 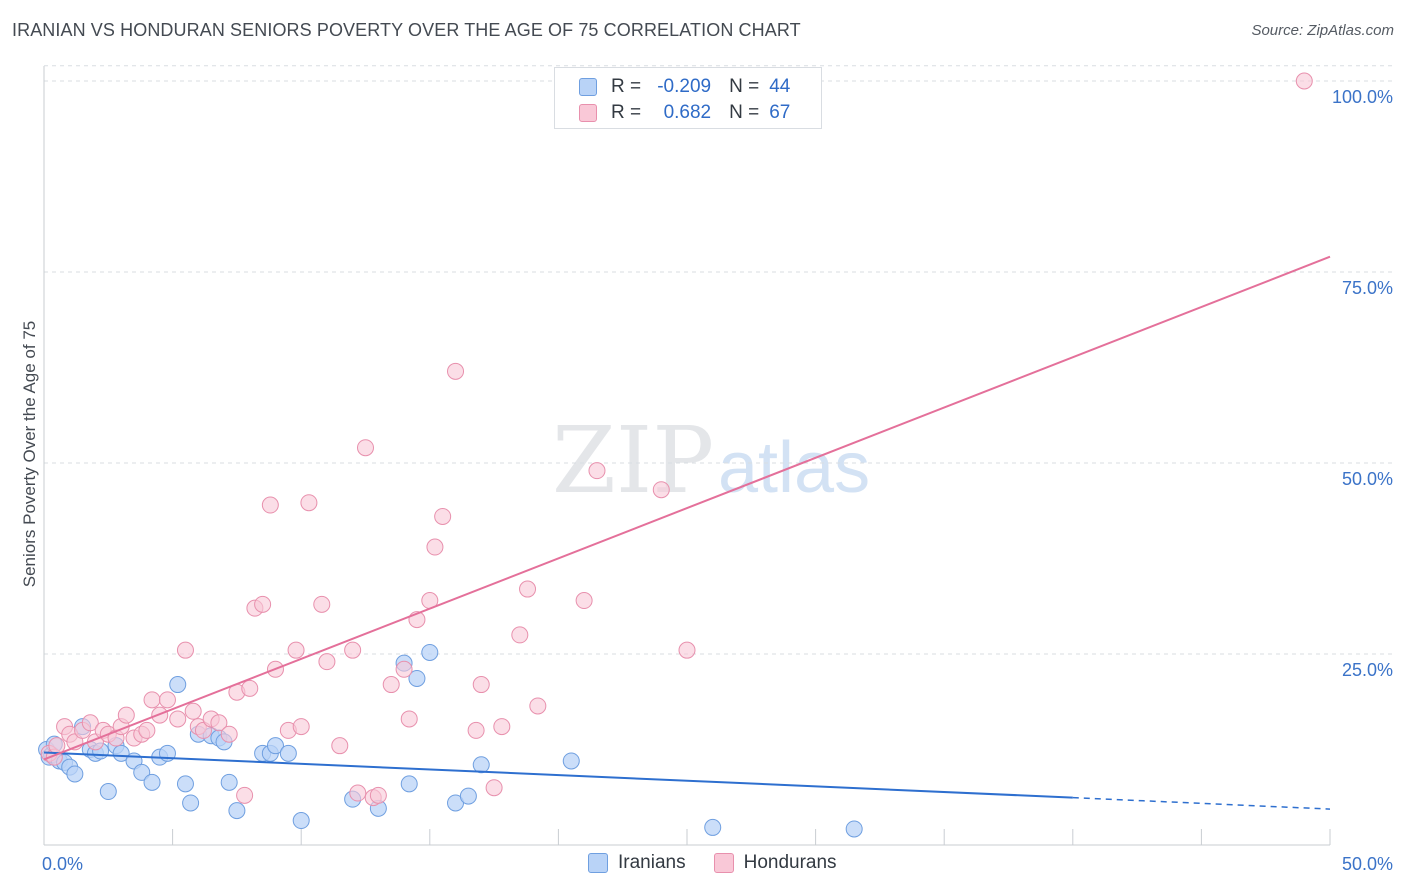 I want to click on iranian-trendline-extension, so click(x=1201, y=803).